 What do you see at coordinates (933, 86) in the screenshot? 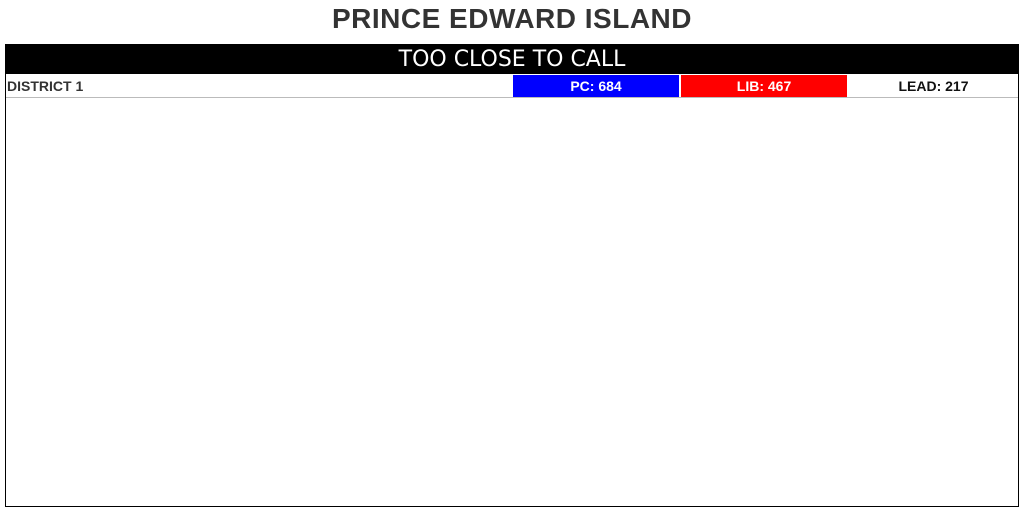
I see `lead-result-box: LEAD: 217` at bounding box center [933, 86].